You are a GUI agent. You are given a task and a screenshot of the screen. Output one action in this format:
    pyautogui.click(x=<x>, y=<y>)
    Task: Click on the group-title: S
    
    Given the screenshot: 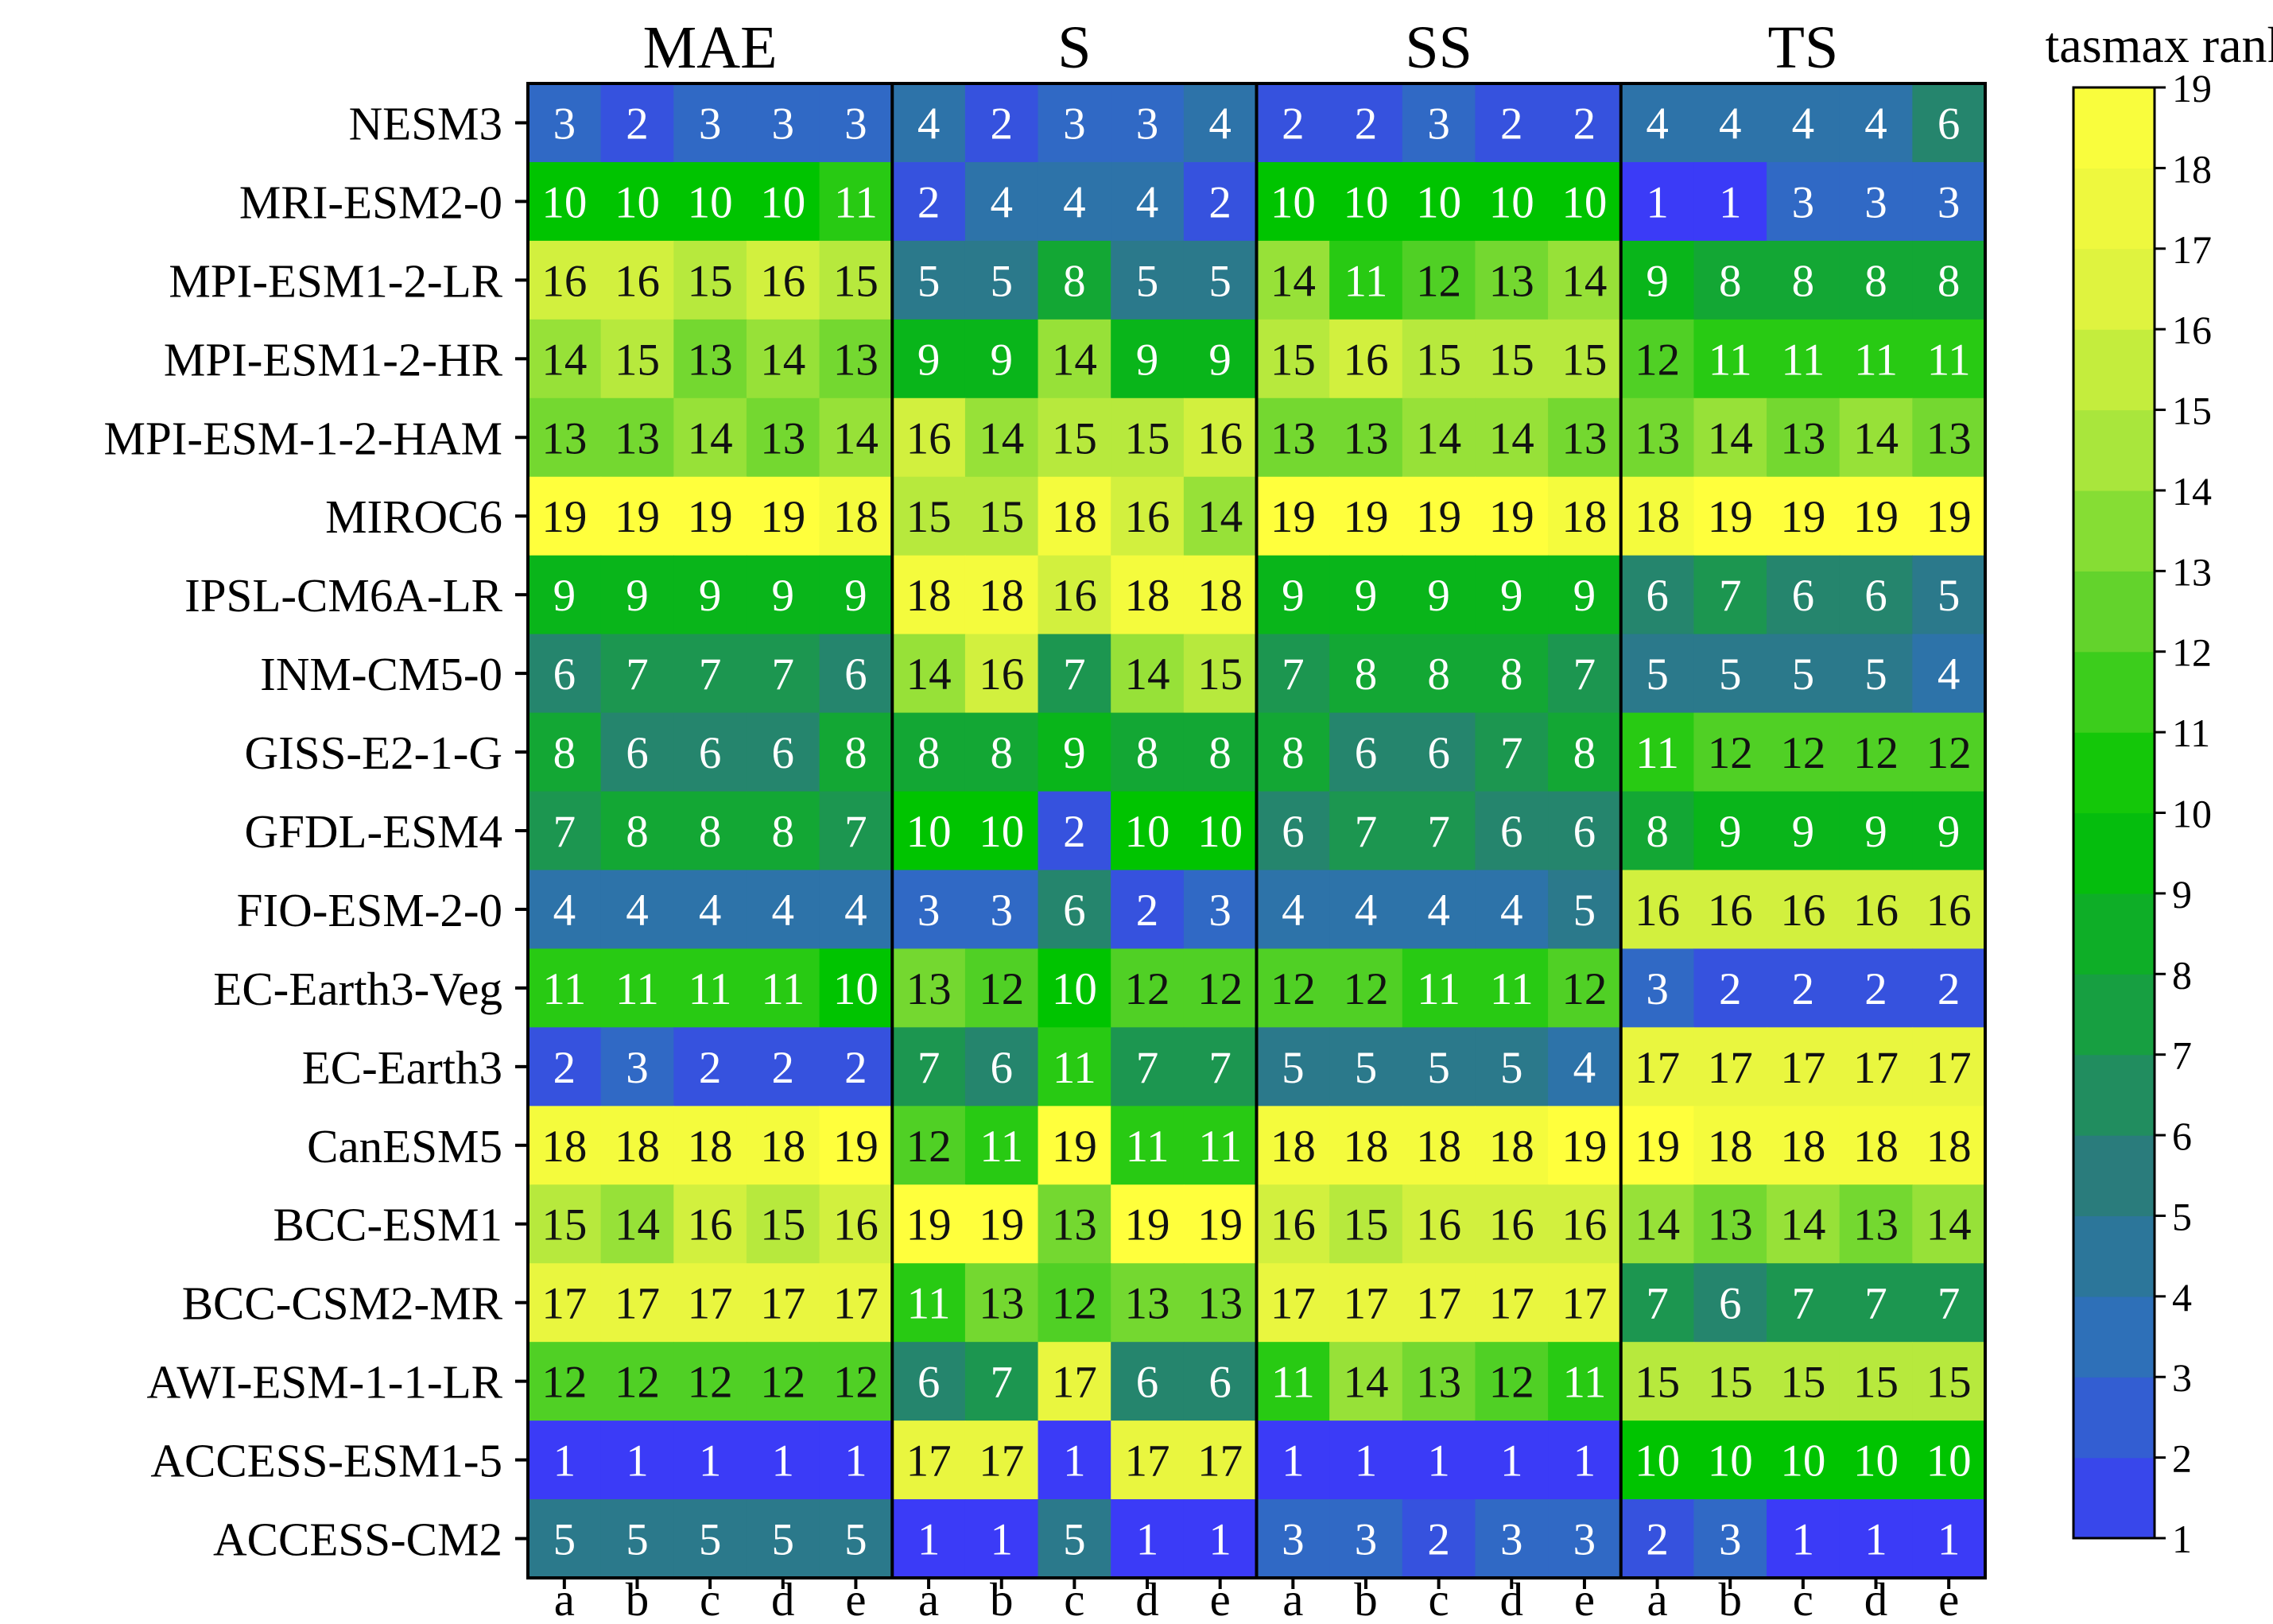 What is the action you would take?
    pyautogui.click(x=1074, y=47)
    